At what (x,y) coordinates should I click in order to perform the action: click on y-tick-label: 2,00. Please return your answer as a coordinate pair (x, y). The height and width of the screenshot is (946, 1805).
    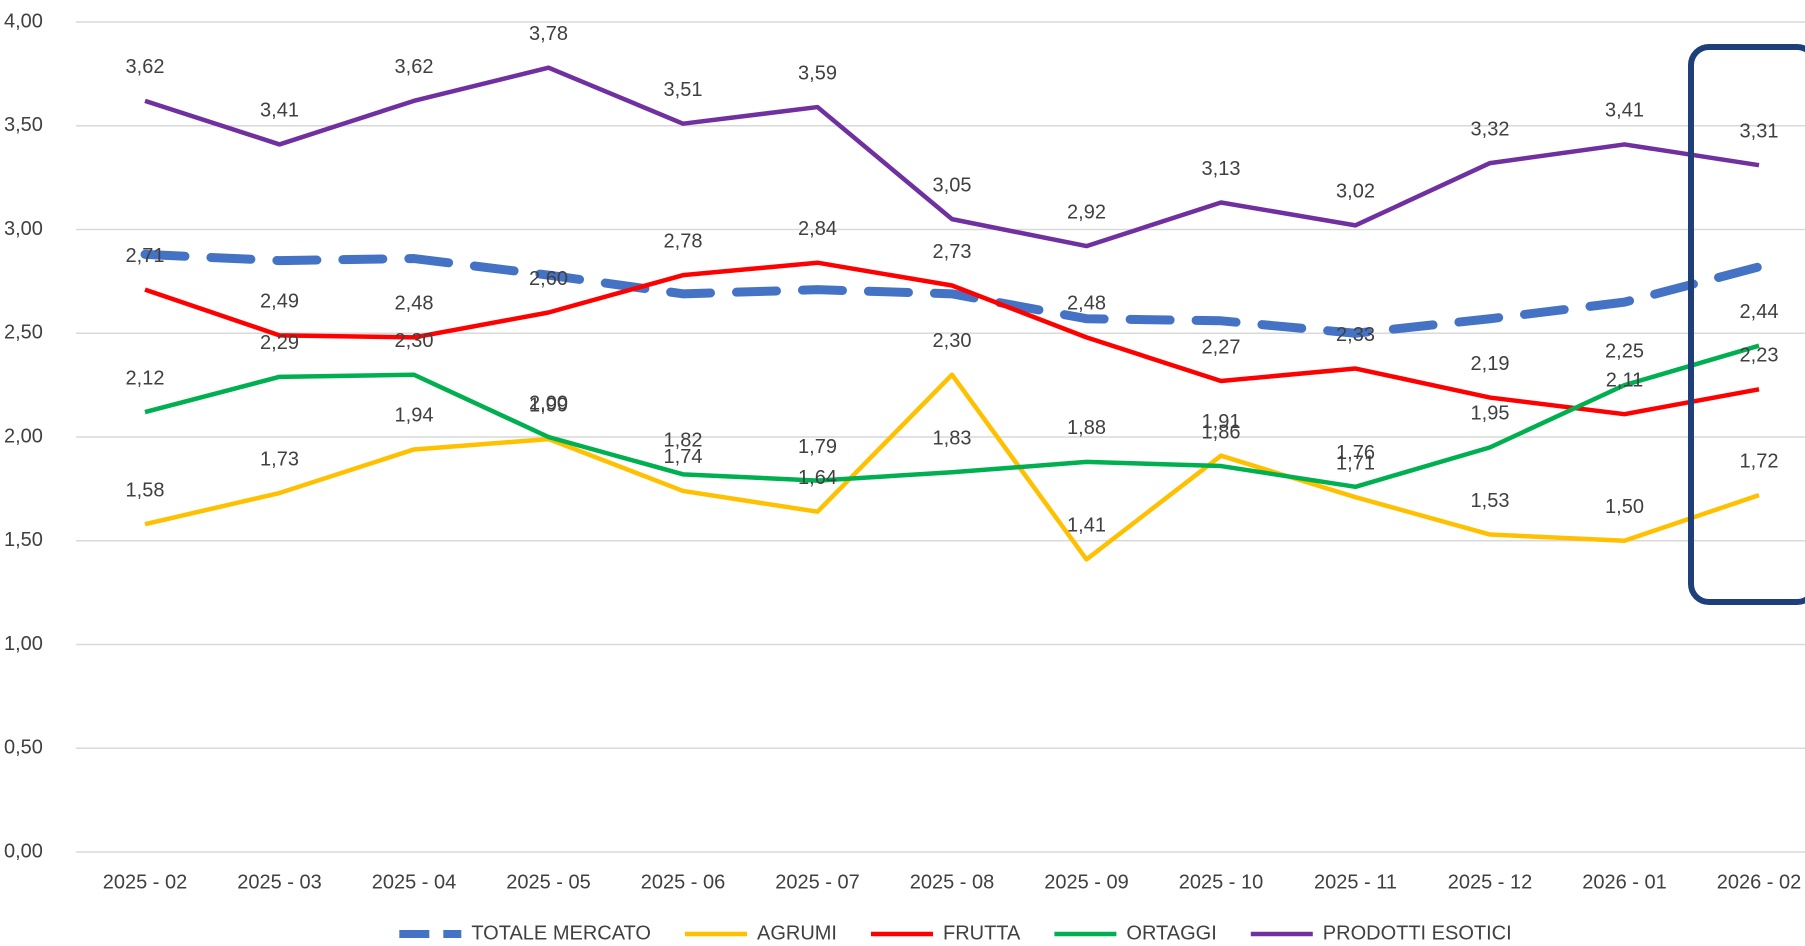
    Looking at the image, I should click on (23, 436).